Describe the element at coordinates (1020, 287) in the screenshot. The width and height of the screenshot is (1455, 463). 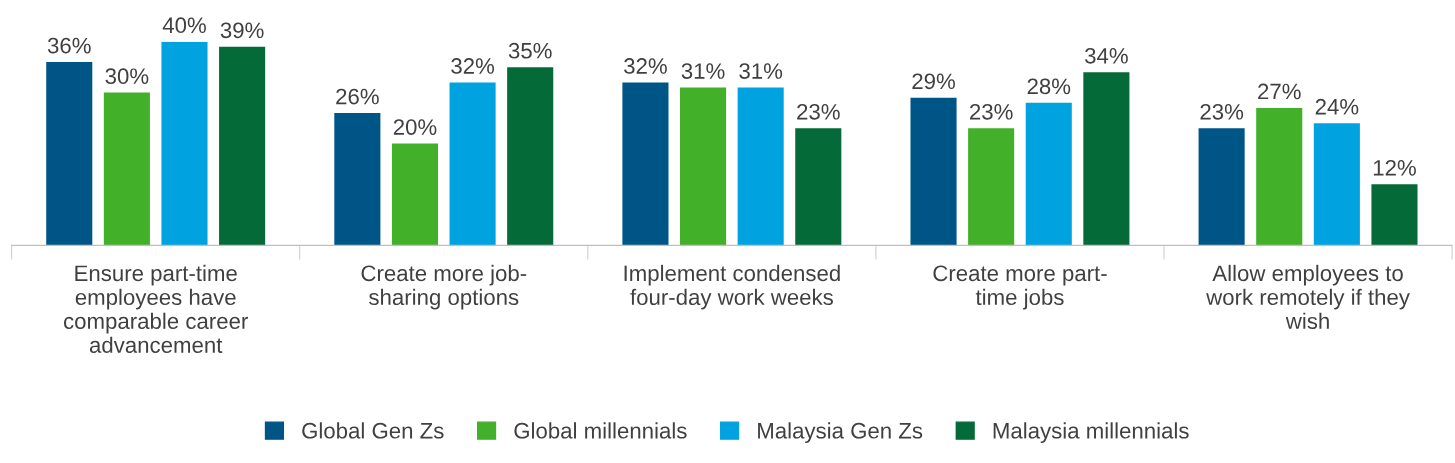
I see `x-tick-label: Create more part- time jobs` at that location.